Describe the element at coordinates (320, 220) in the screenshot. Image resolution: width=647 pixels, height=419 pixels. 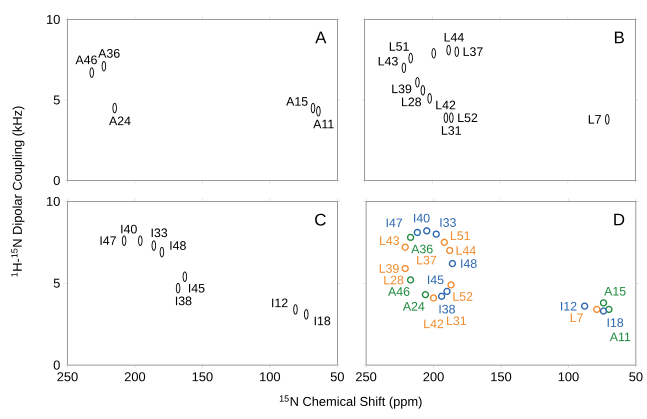
I see `text: C` at that location.